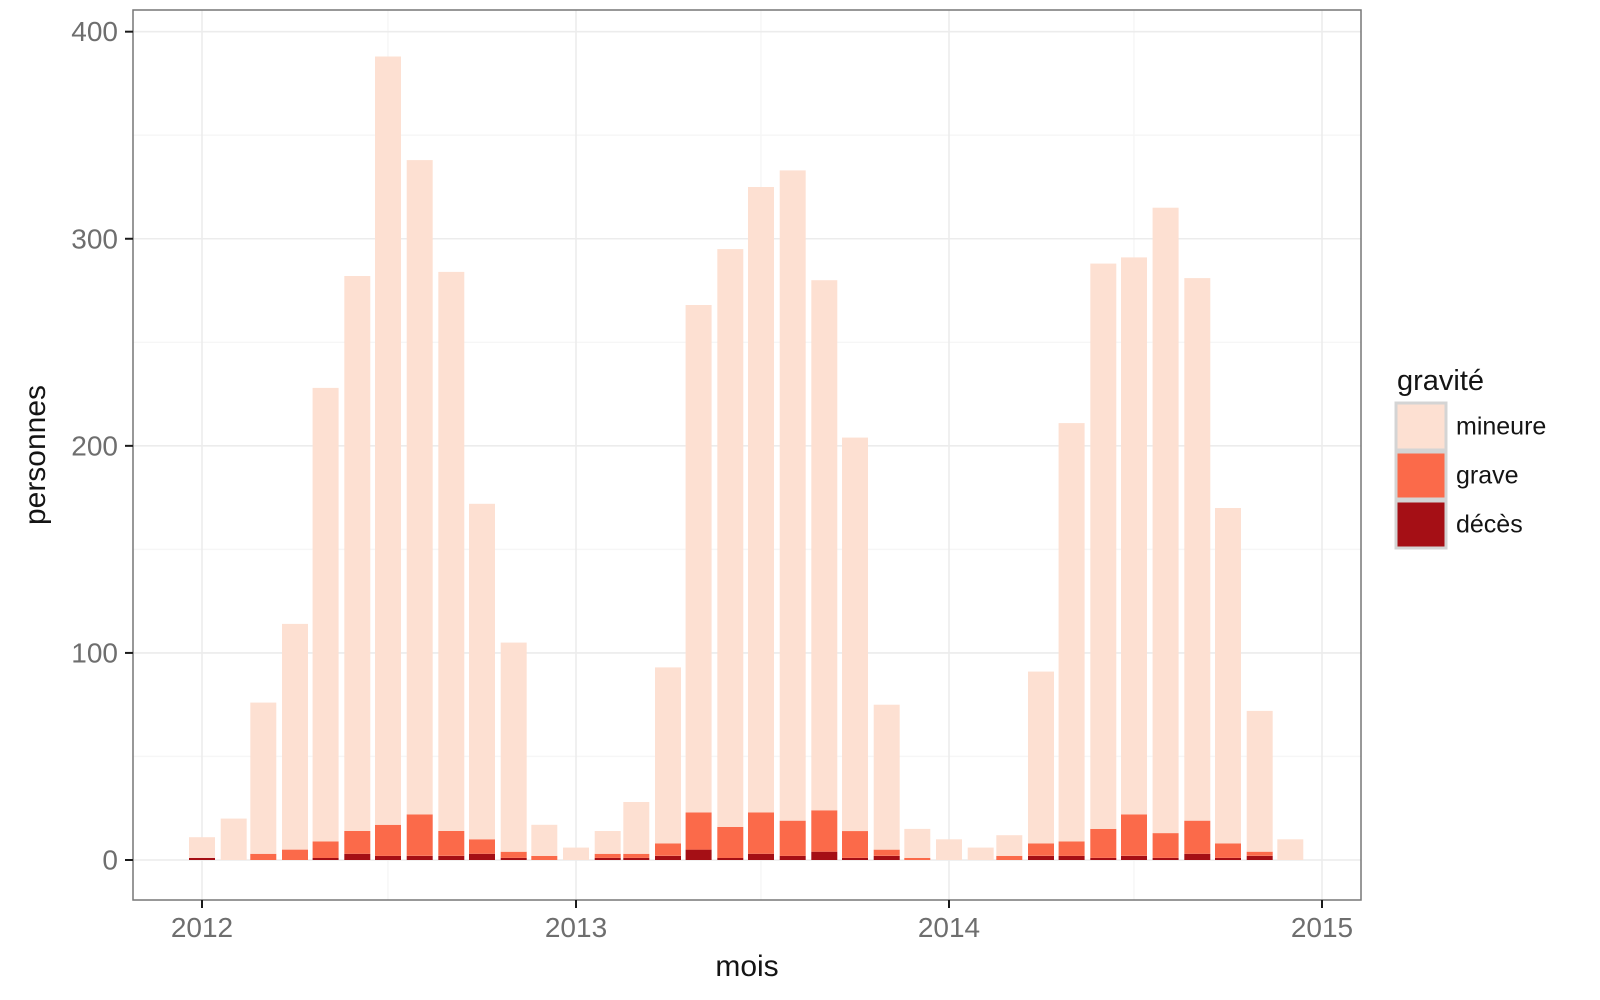  Describe the element at coordinates (1501, 427) in the screenshot. I see `legend-label: mineure` at that location.